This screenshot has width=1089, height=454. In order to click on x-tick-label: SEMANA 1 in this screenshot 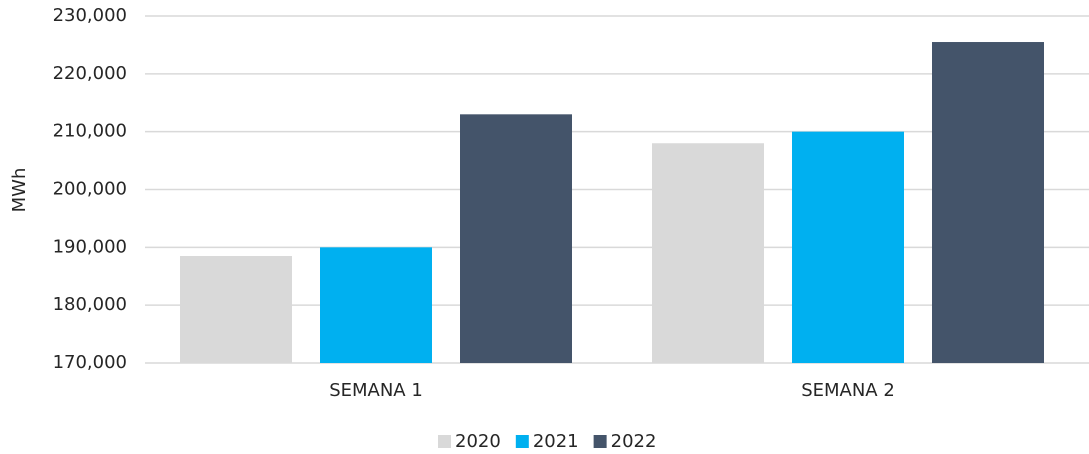, I will do `click(376, 390)`.